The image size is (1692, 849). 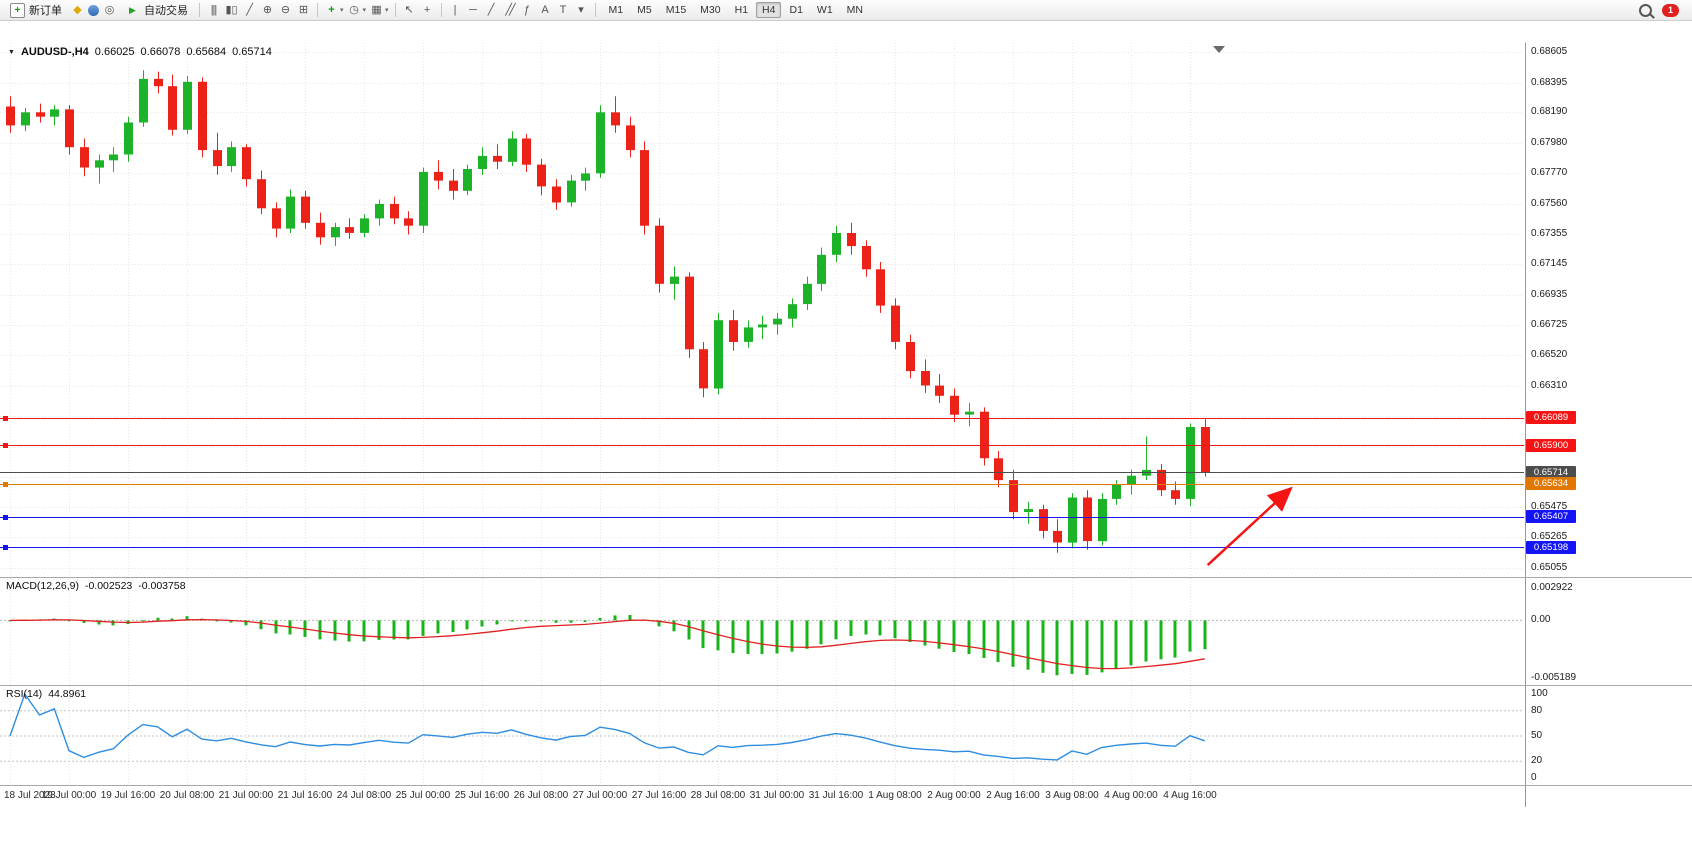 What do you see at coordinates (1534, 777) in the screenshot?
I see `rsi-scale-label: 0` at bounding box center [1534, 777].